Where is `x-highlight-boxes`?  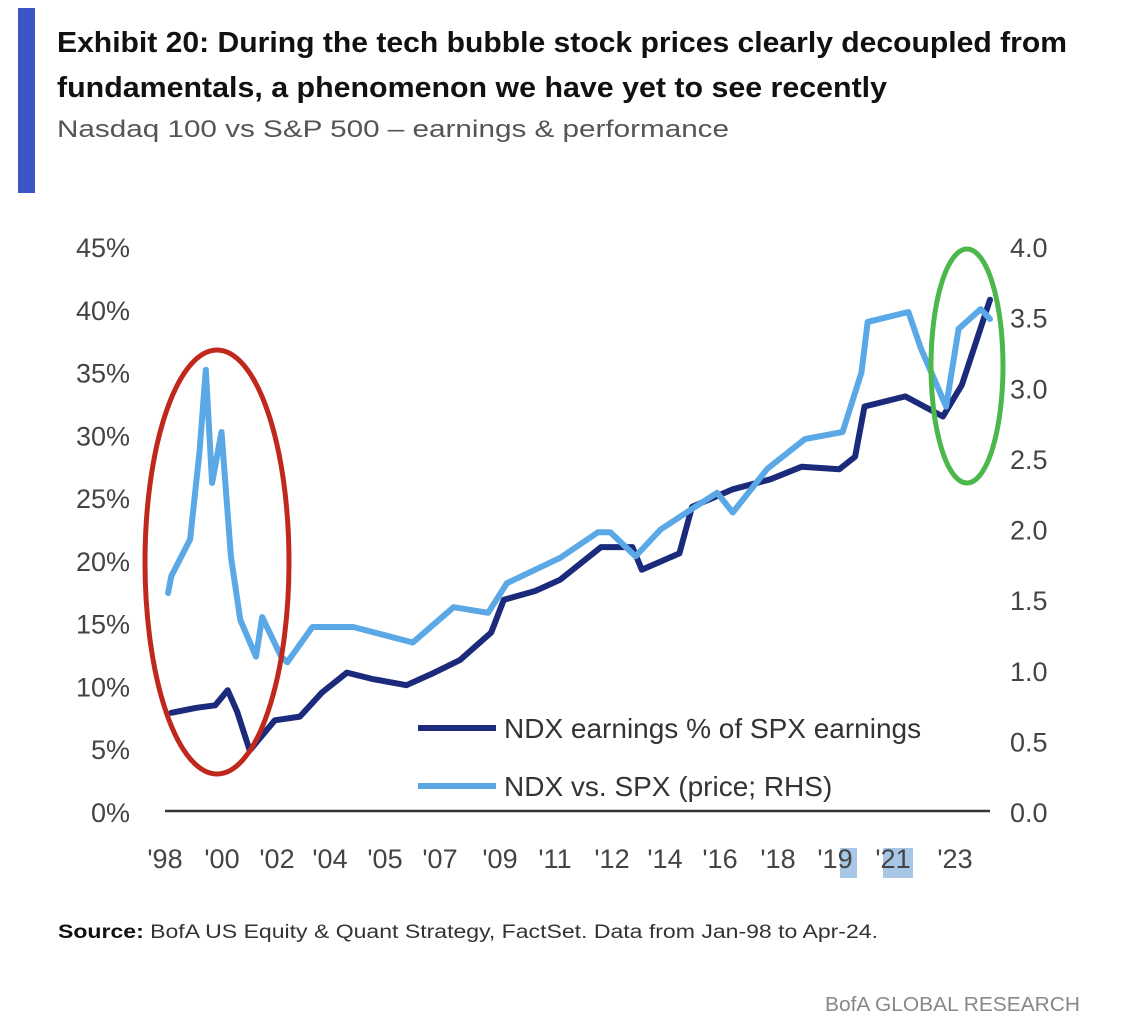
x-highlight-boxes is located at coordinates (876, 863).